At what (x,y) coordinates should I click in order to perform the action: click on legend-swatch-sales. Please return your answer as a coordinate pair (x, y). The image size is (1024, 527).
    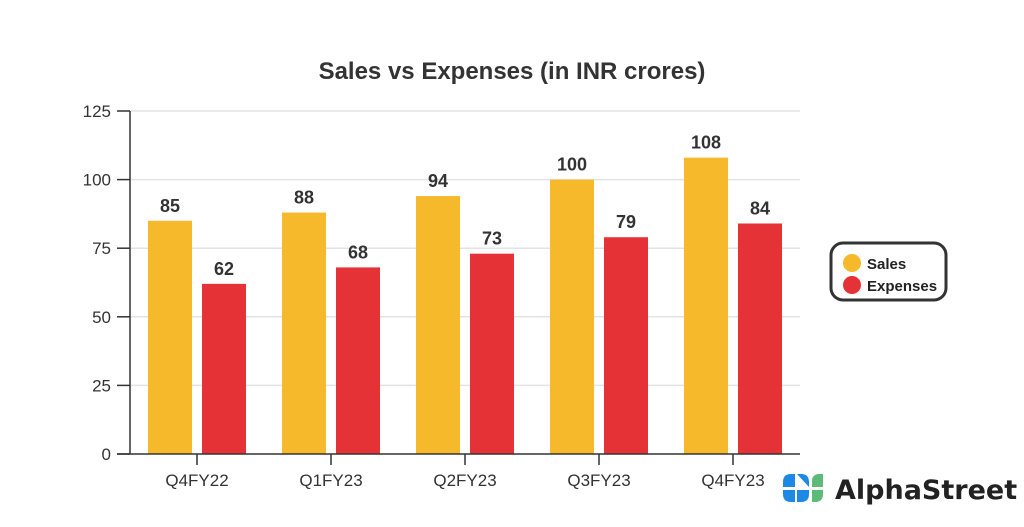
    Looking at the image, I should click on (852, 263).